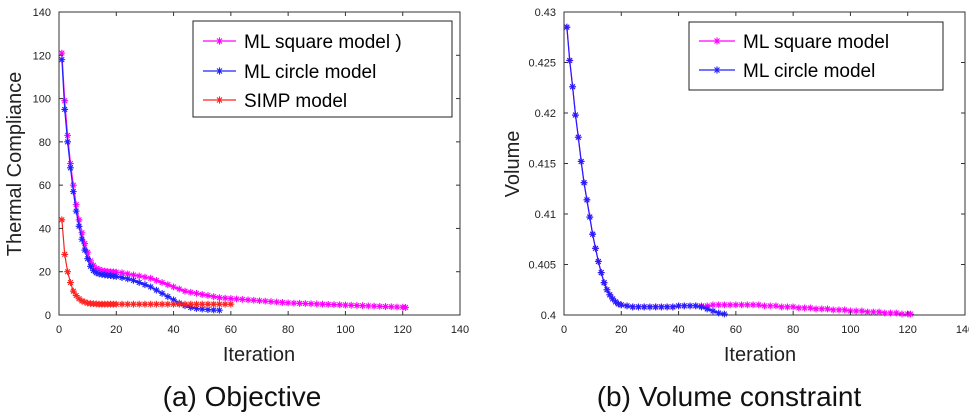 This screenshot has height=418, width=969. I want to click on legend-marker-ml-square-model, so click(717, 41).